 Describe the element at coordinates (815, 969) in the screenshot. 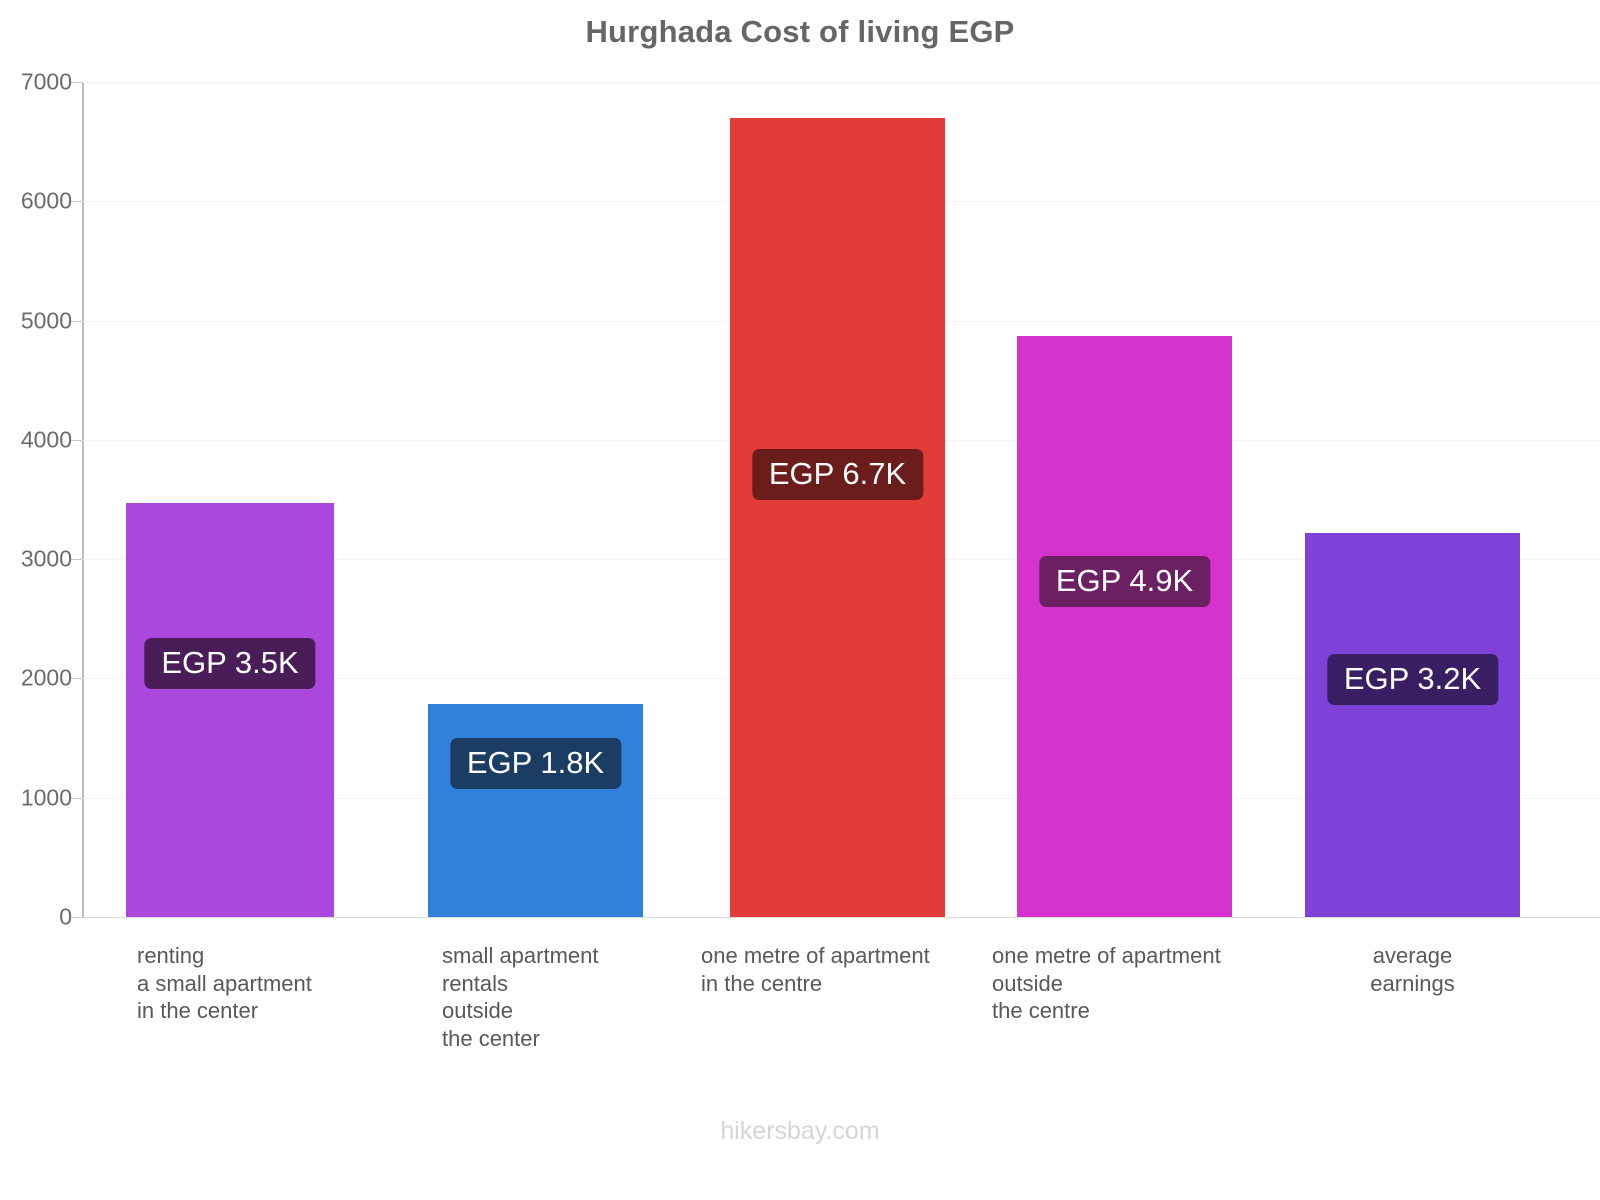

I see `category-label-one-metre-of-apartment-in-the-centre: one metre of apartment in the centre` at that location.